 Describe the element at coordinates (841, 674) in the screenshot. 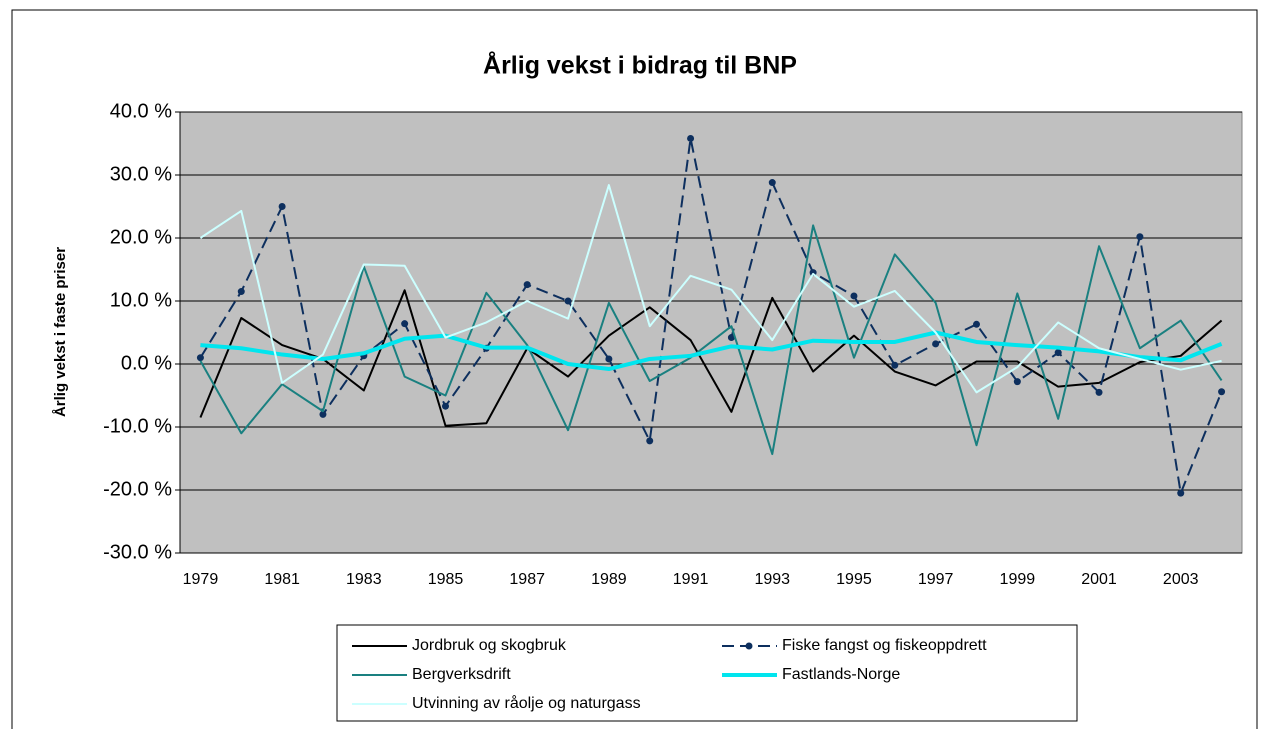

I see `legend-label: Fastlands-Norge` at that location.